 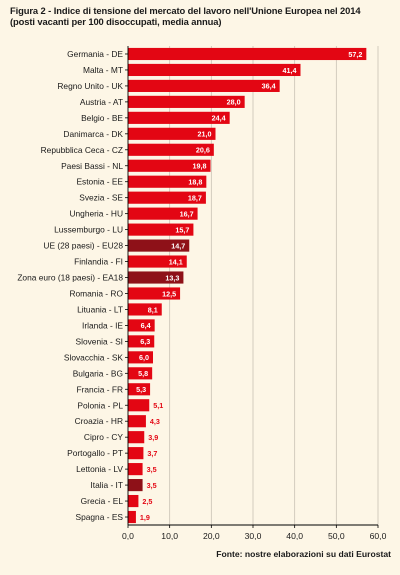 I want to click on category-label: Regno Unito - UK, so click(x=90, y=86).